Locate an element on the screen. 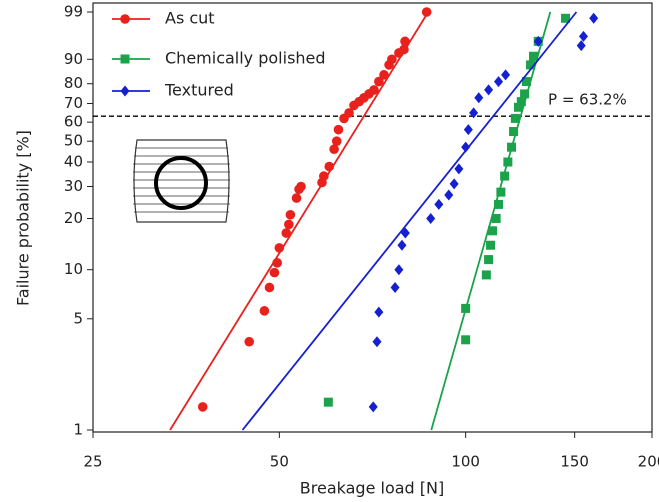 This screenshot has width=659, height=502. y-tick-label: 5 is located at coordinates (78, 318).